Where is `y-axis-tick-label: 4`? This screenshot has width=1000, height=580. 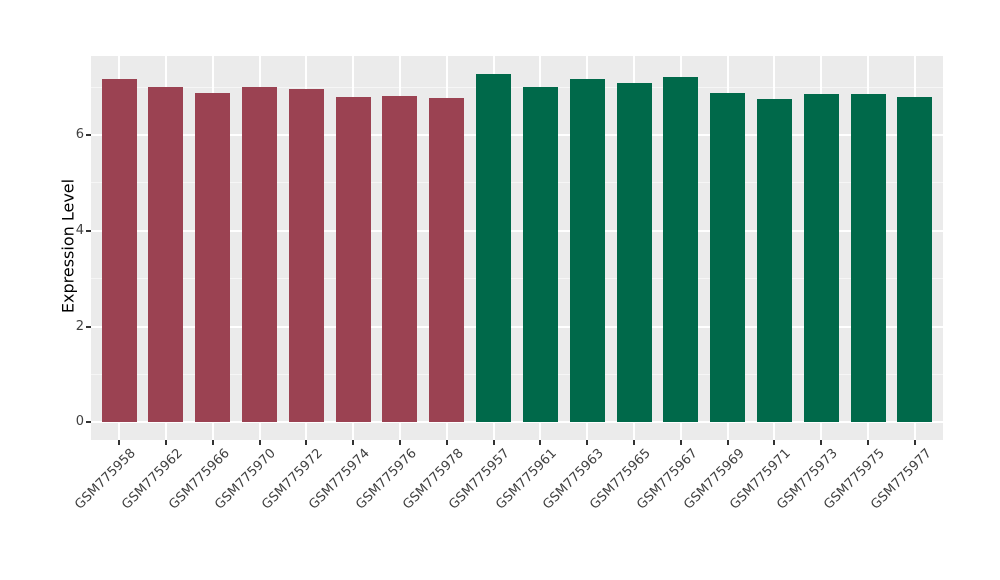 y-axis-tick-label: 4 is located at coordinates (79, 230).